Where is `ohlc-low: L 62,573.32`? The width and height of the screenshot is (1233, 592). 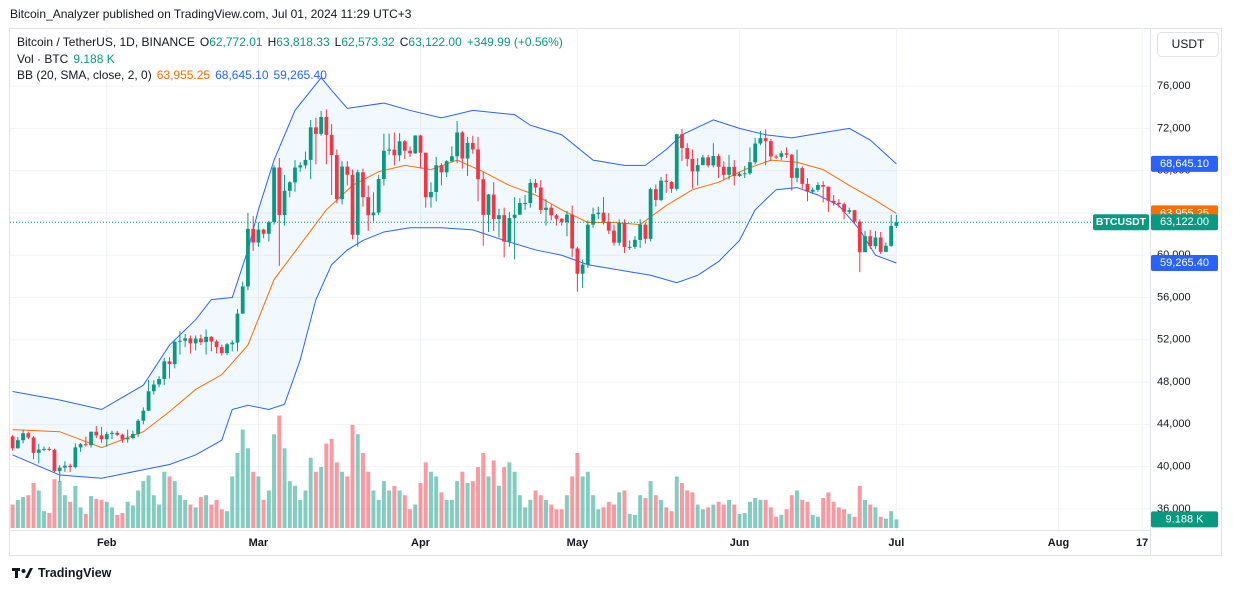
ohlc-low: L 62,573.32 is located at coordinates (365, 42).